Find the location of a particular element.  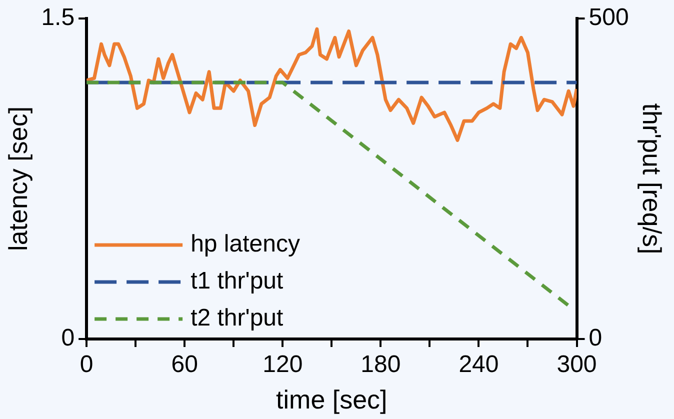

x-tick-label: 60 is located at coordinates (184, 364).